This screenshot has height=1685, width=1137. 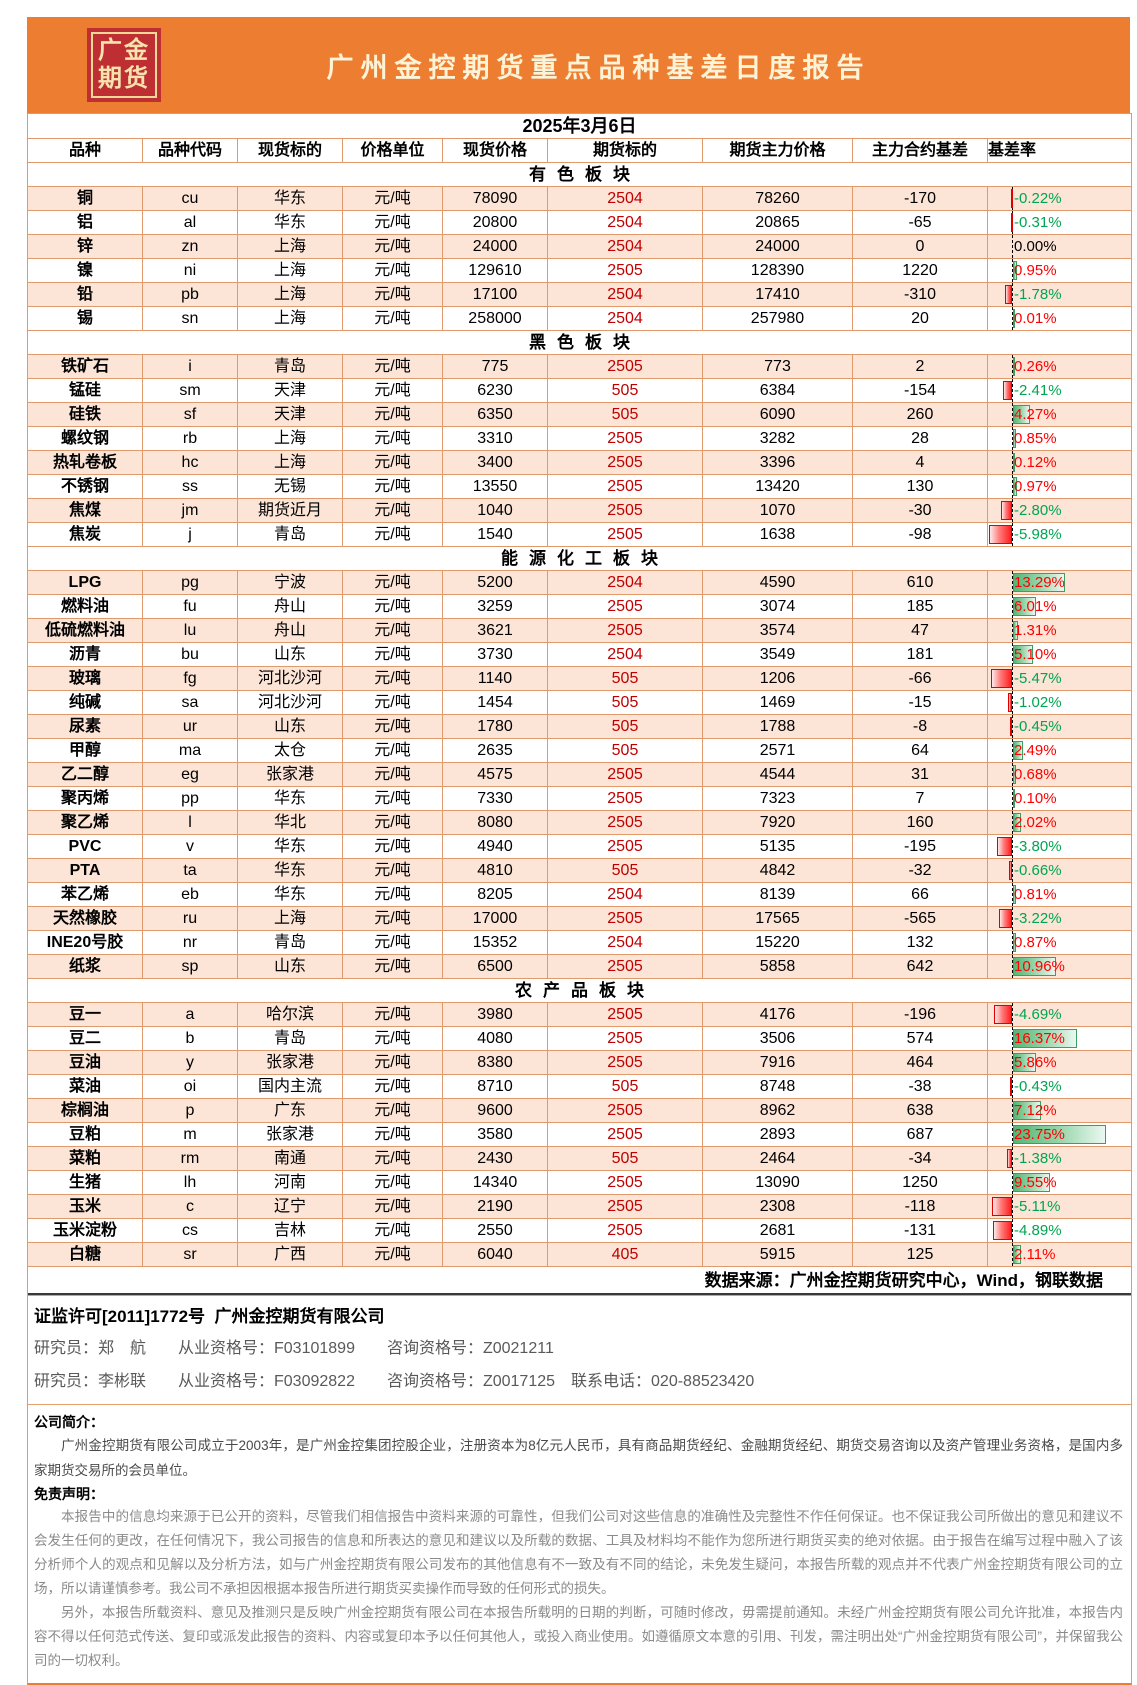 I want to click on cell-futures_price: 7323, so click(x=778, y=798).